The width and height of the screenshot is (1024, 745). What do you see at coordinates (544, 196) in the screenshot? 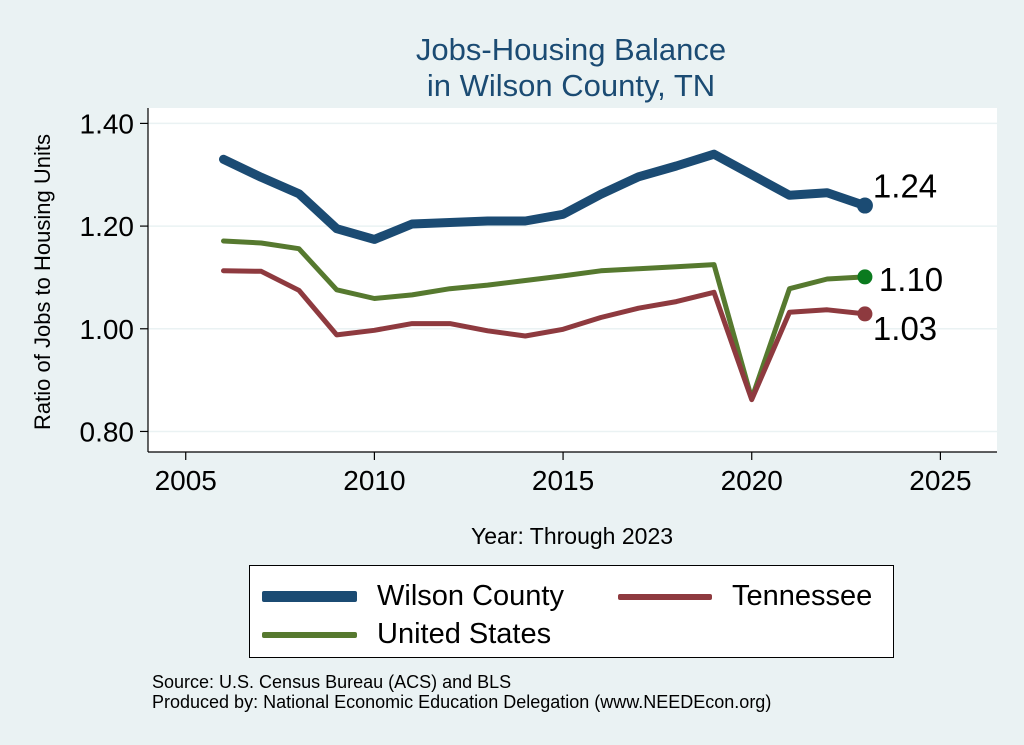
I see `series-line-wilson-county` at bounding box center [544, 196].